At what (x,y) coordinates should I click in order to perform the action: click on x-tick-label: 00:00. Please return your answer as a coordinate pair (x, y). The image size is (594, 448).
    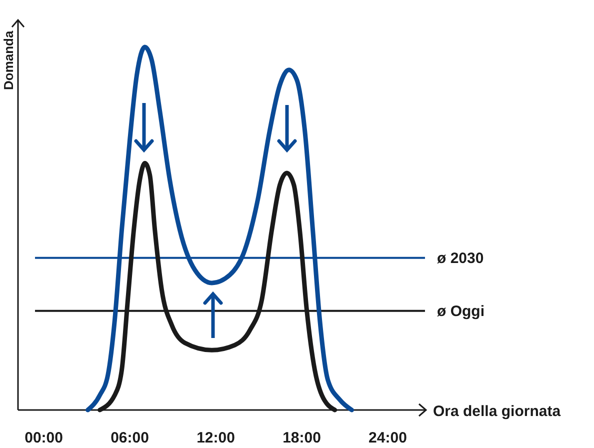
    Looking at the image, I should click on (43, 438).